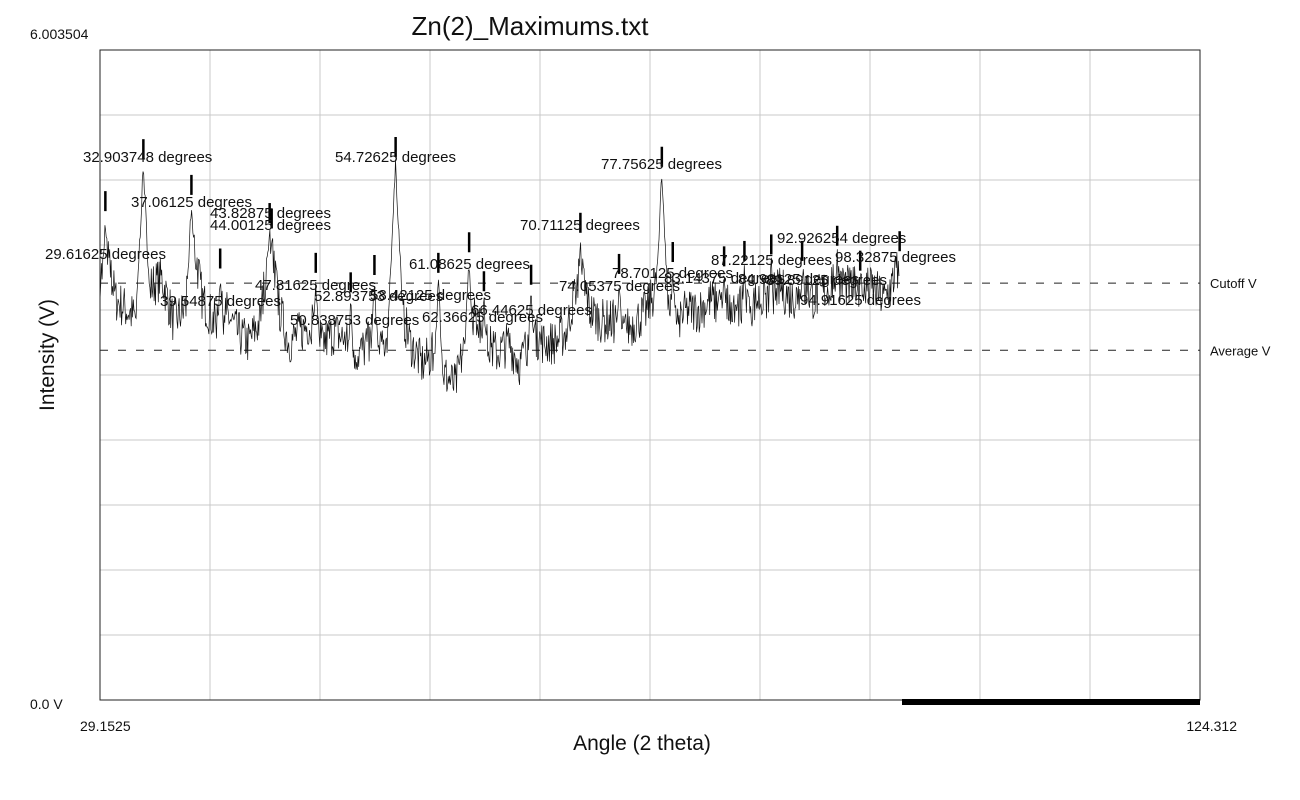 This screenshot has height=800, width=1300. What do you see at coordinates (724, 278) in the screenshot?
I see `peak-label: 83.14375 degrees` at bounding box center [724, 278].